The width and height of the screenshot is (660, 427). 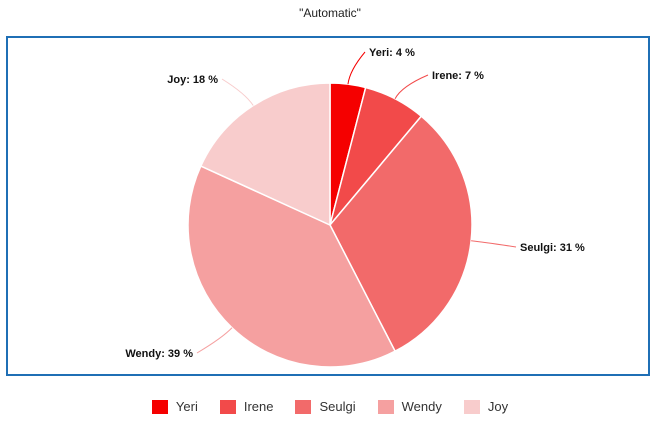 I want to click on legend: Yeri Irene Seulgi Wendy Joy, so click(x=330, y=406).